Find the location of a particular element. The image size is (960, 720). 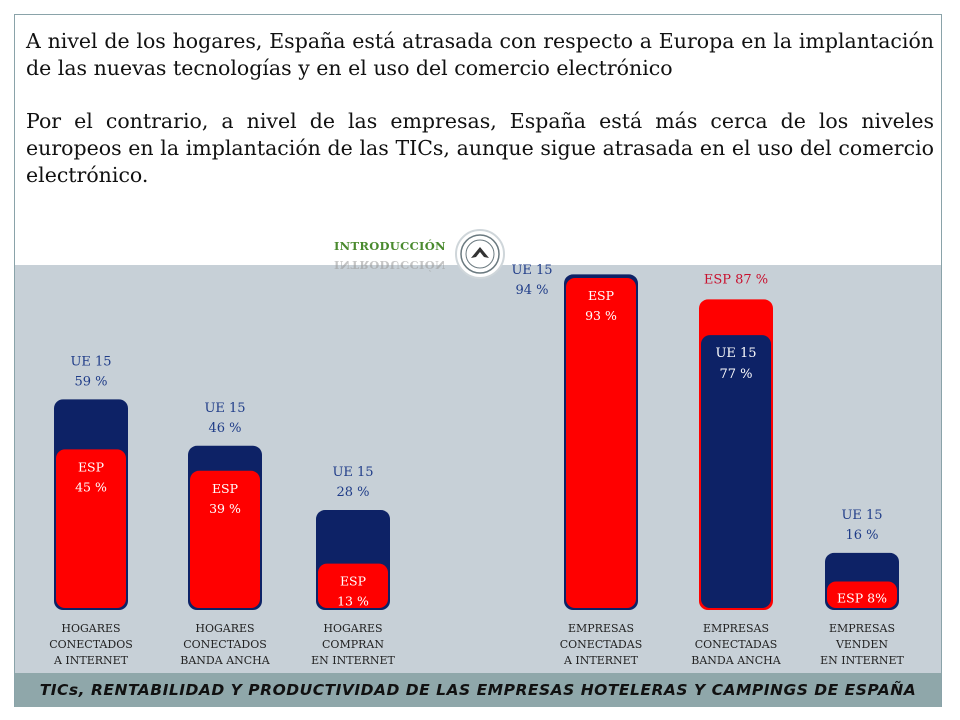

ue-data-label: 46 % is located at coordinates (224, 428).